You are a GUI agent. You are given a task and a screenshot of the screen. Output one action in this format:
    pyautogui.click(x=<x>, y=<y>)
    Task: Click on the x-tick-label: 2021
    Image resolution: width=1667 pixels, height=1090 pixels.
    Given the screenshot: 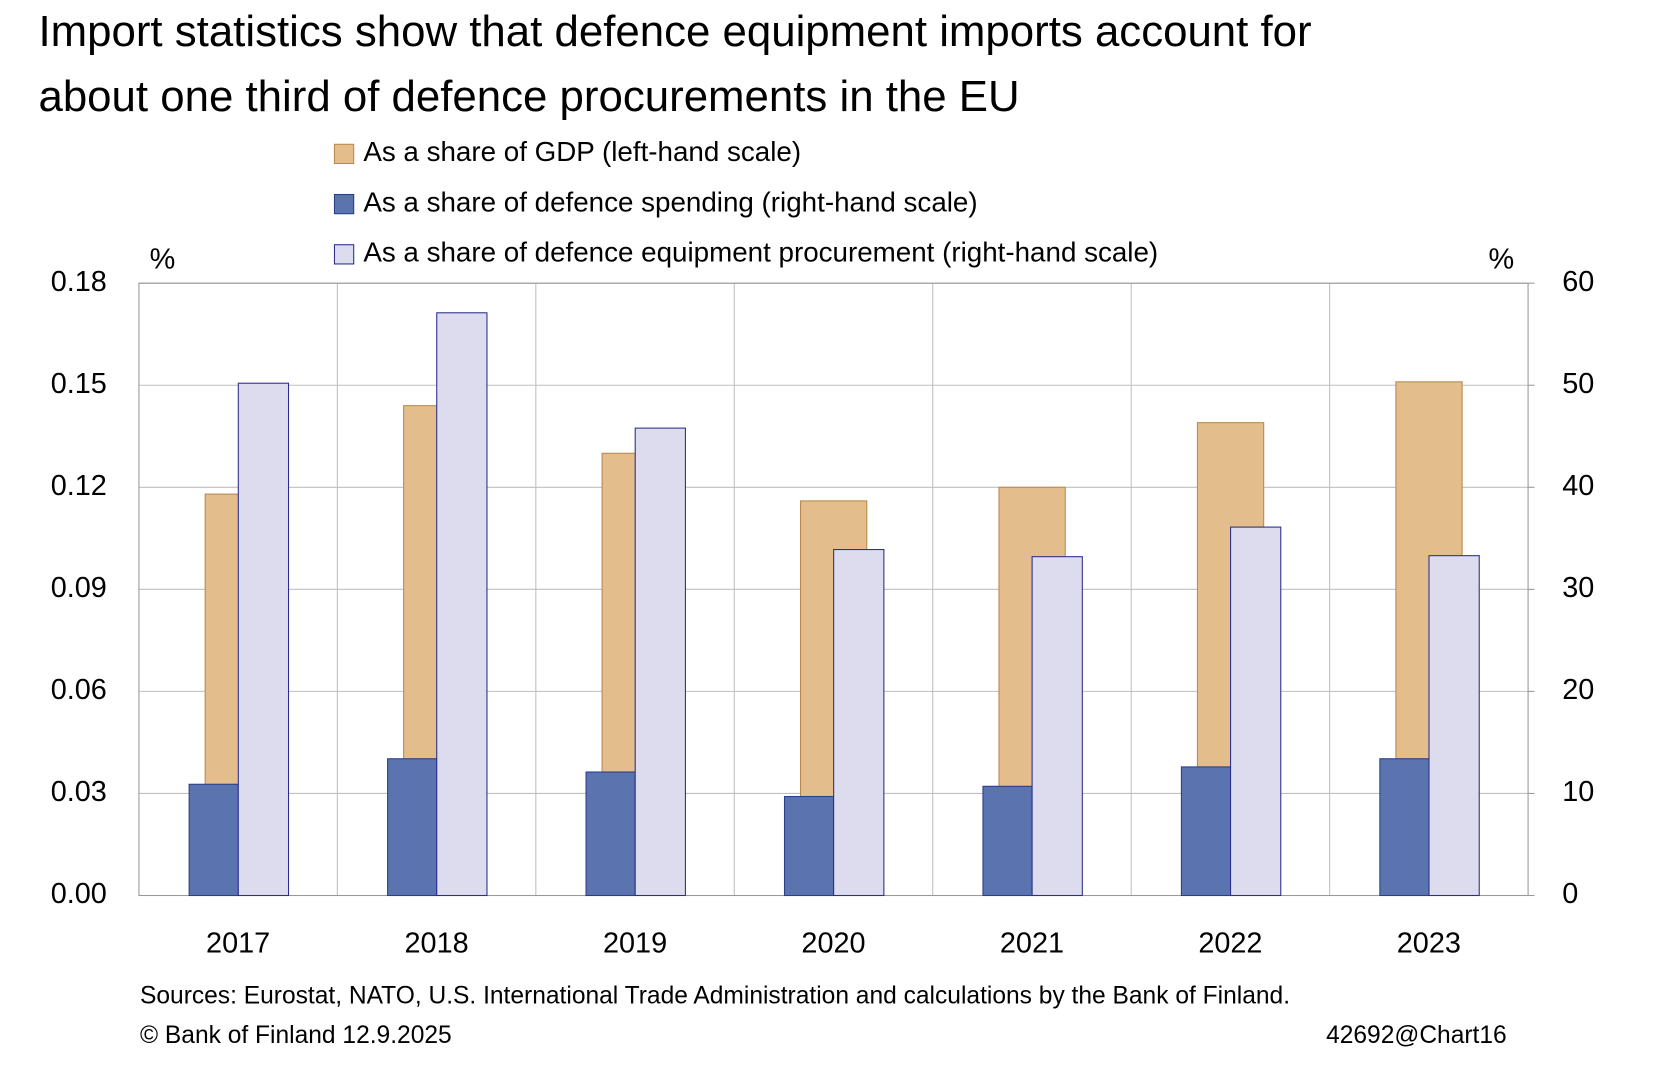 What is the action you would take?
    pyautogui.click(x=1032, y=943)
    